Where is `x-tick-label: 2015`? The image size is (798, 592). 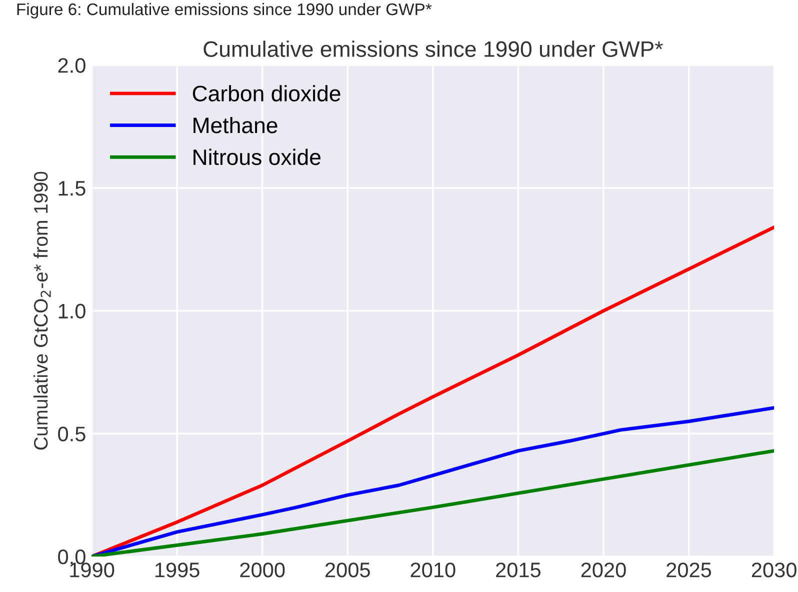 x-tick-label: 2015 is located at coordinates (518, 570).